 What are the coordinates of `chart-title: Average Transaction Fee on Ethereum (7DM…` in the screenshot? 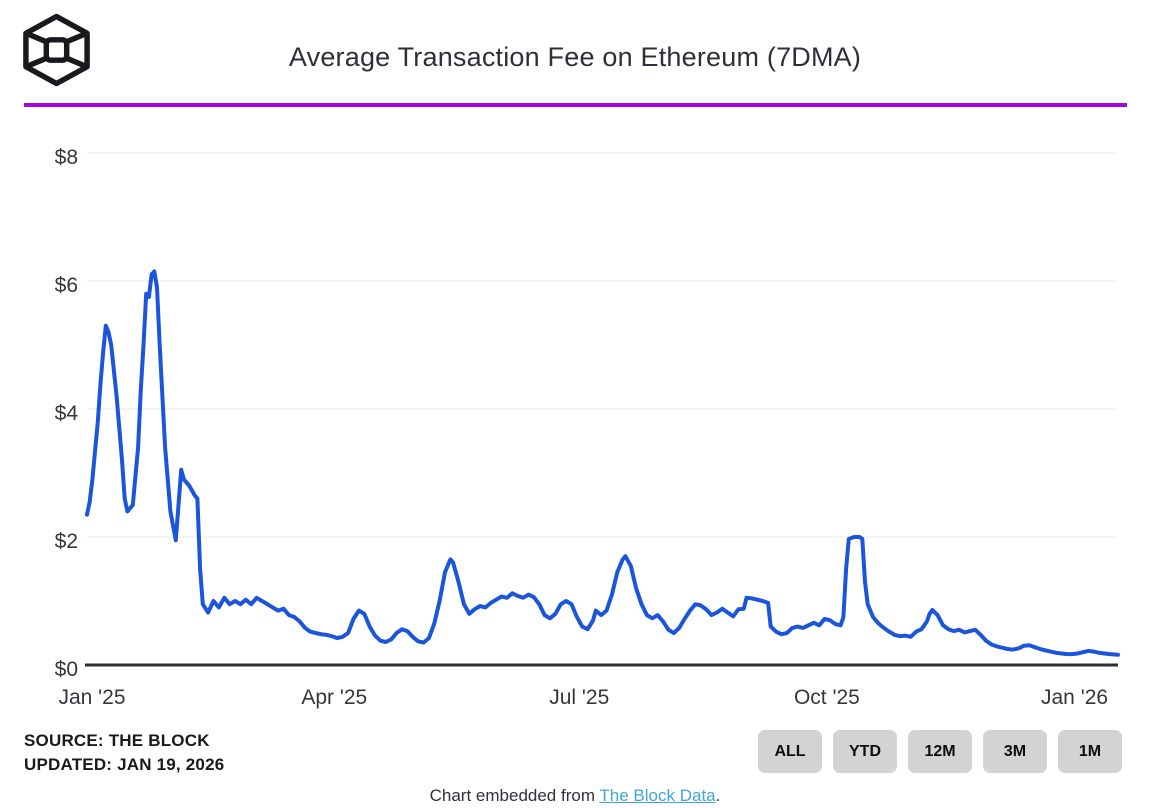 It's located at (575, 57).